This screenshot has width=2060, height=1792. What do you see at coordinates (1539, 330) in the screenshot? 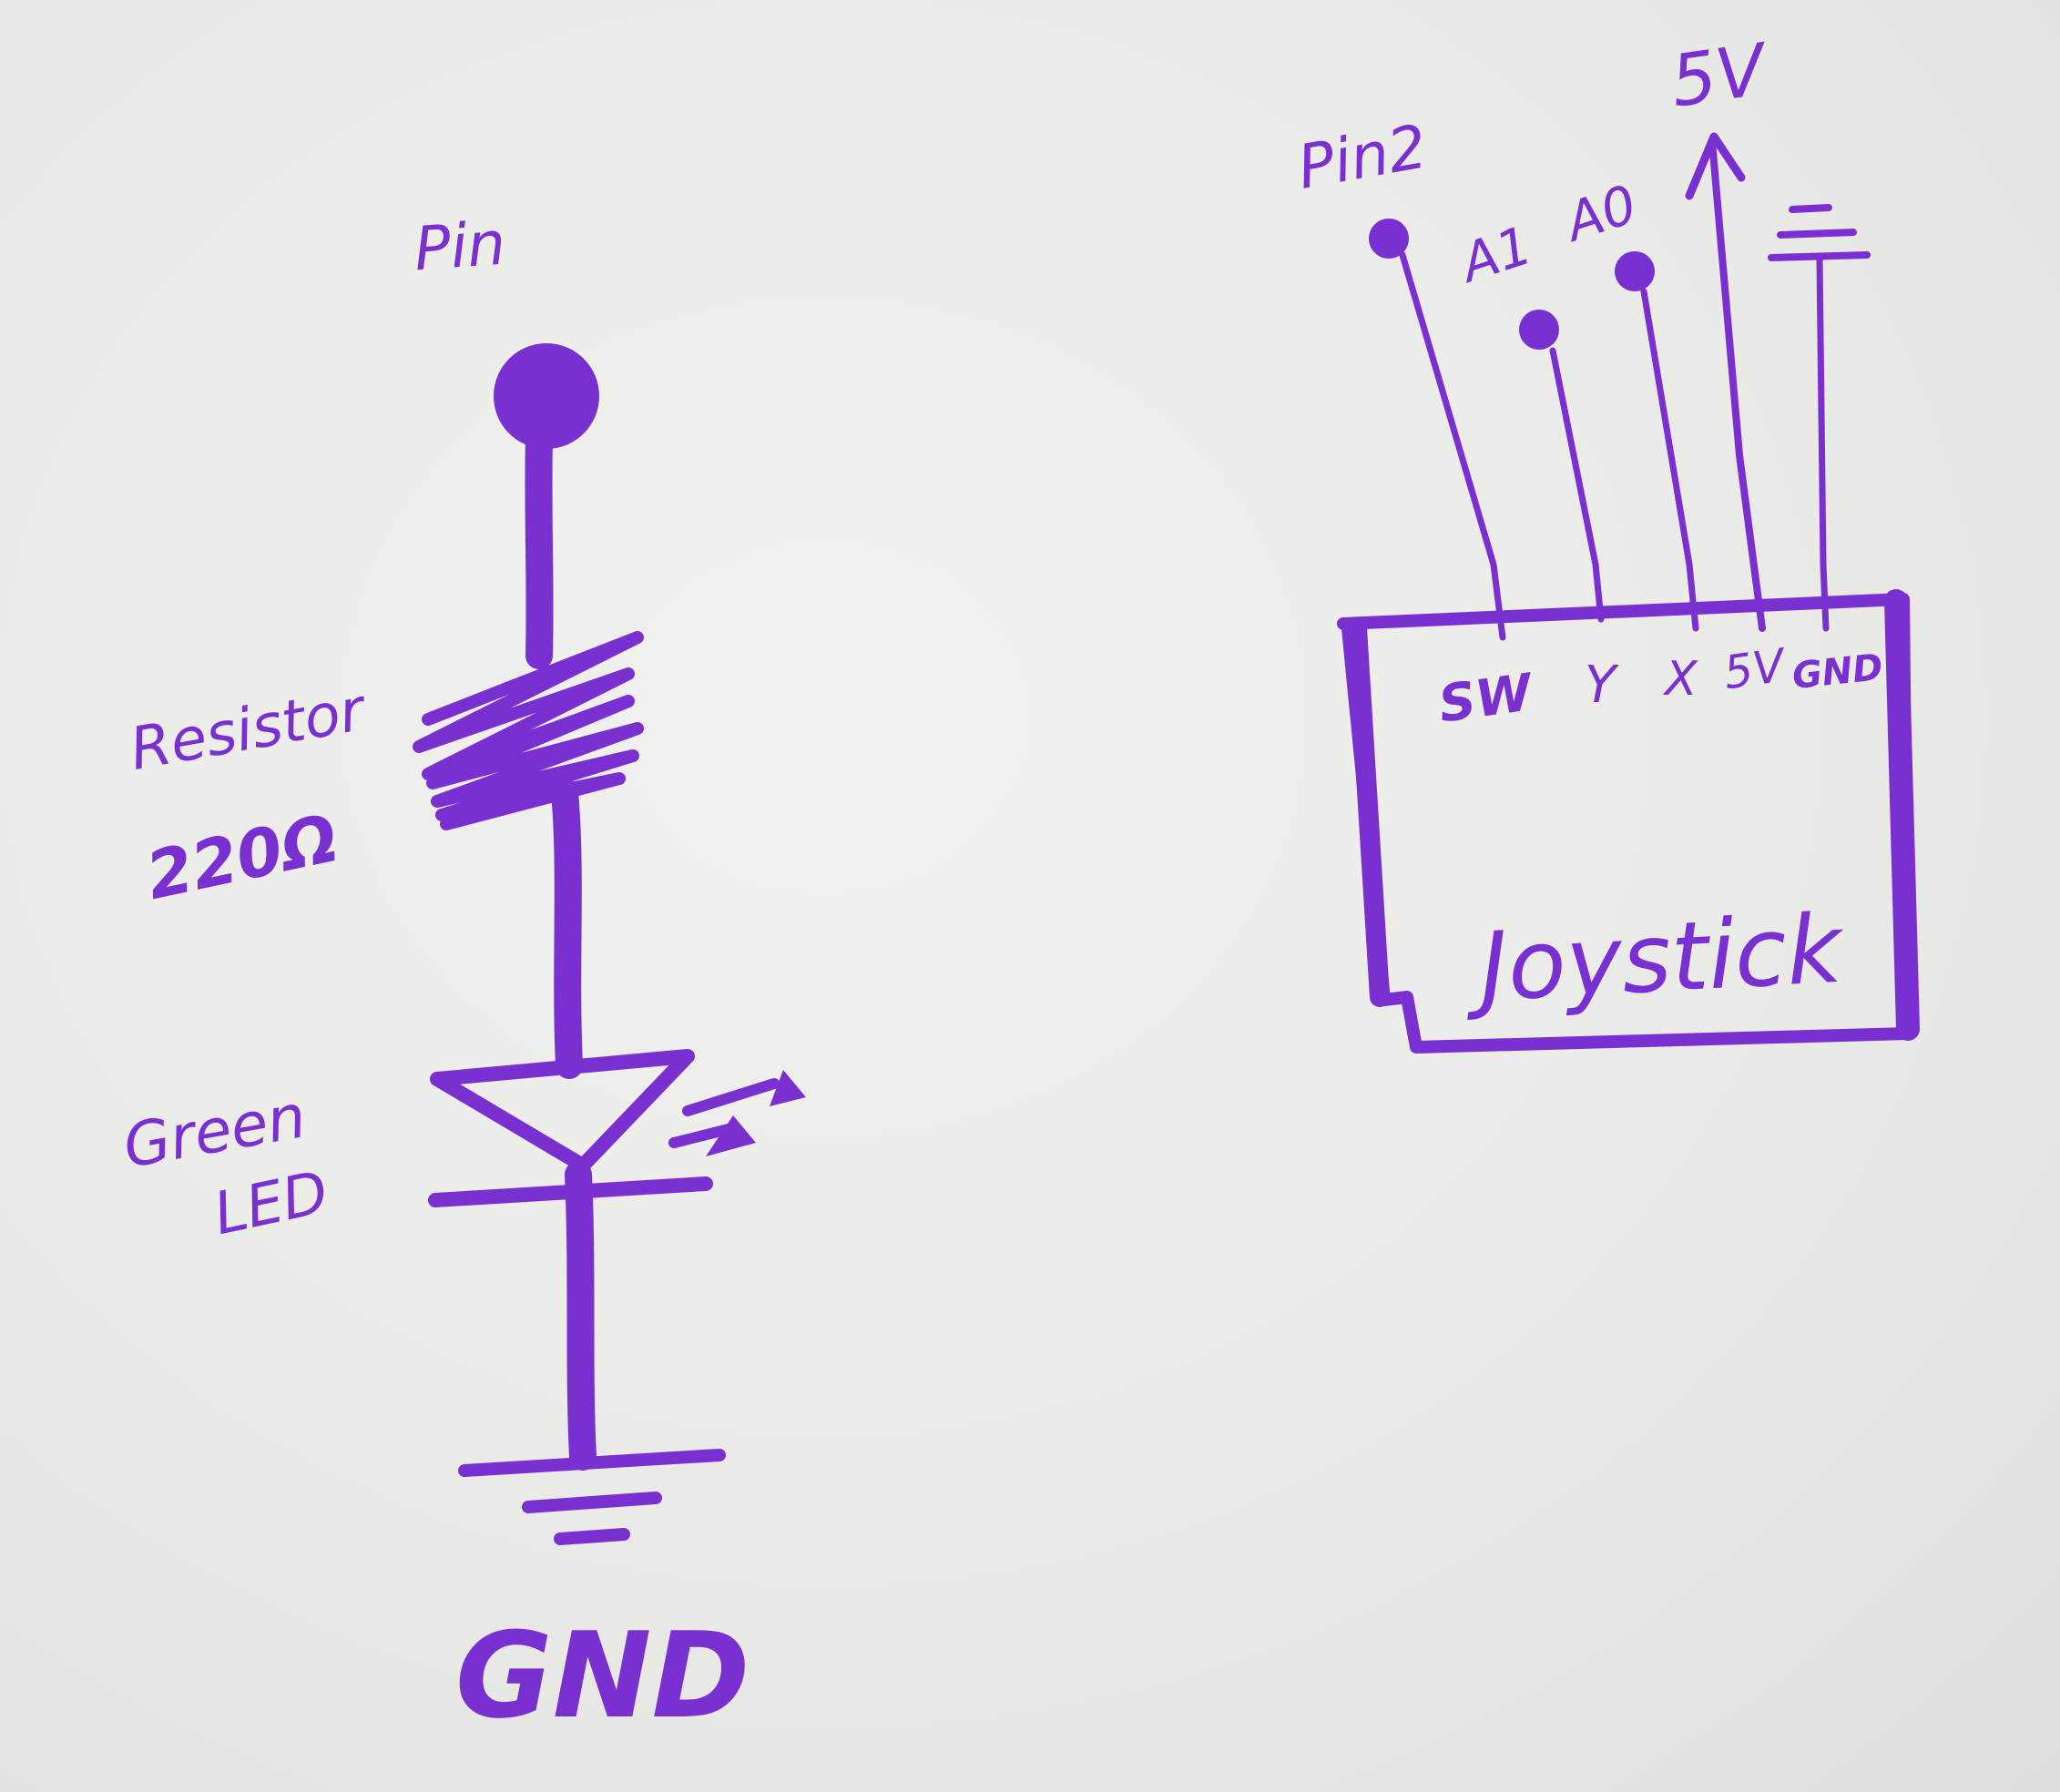
I see `a1-node` at bounding box center [1539, 330].